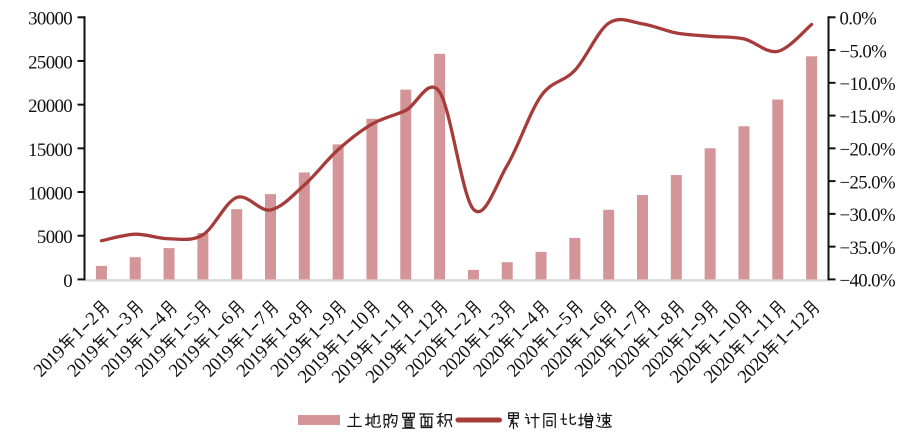 The width and height of the screenshot is (924, 438). Describe the element at coordinates (50, 150) in the screenshot. I see `svg-text: 15000` at that location.